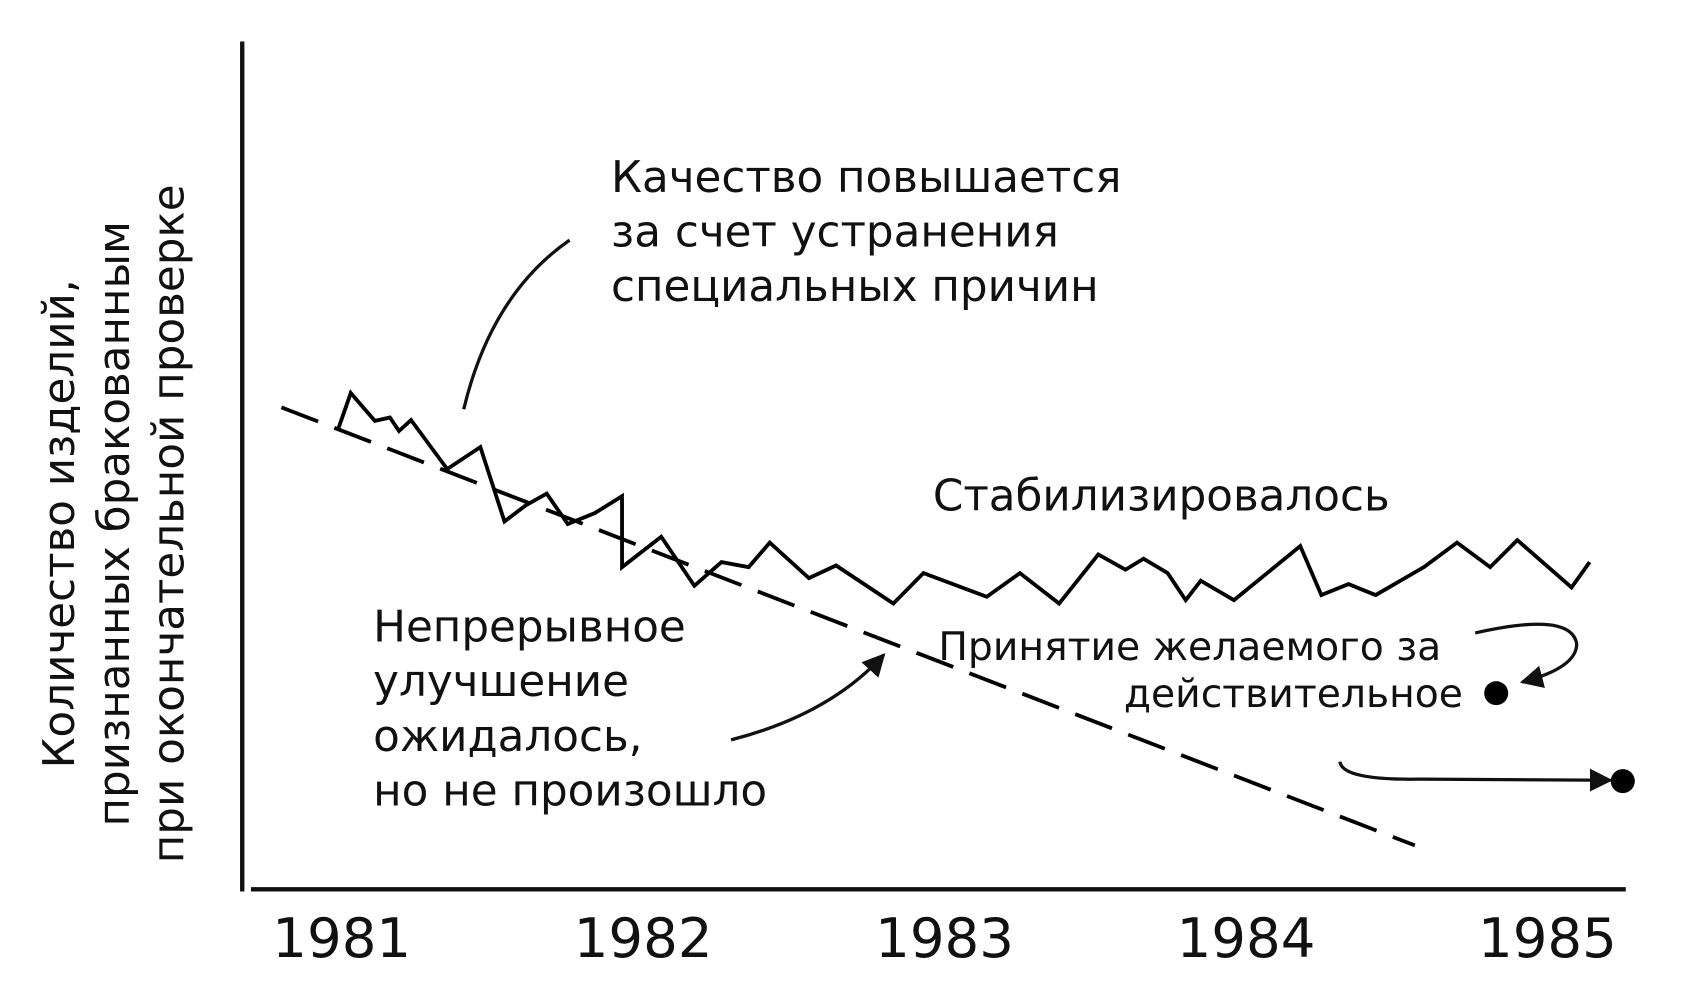 This screenshot has height=992, width=1688. Describe the element at coordinates (1161, 496) in the screenshot. I see `annotation: Стабилизировалось` at that location.